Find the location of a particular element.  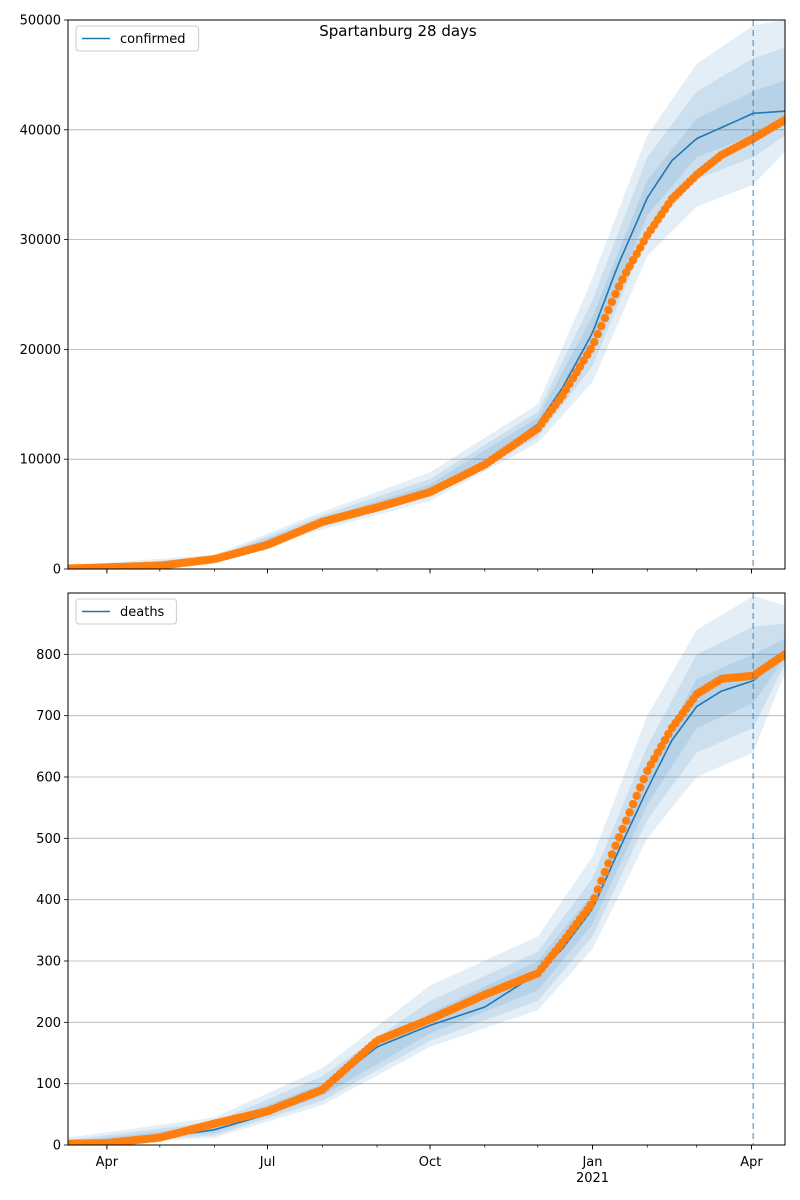

y-tick-label: 100 is located at coordinates (48, 1084).